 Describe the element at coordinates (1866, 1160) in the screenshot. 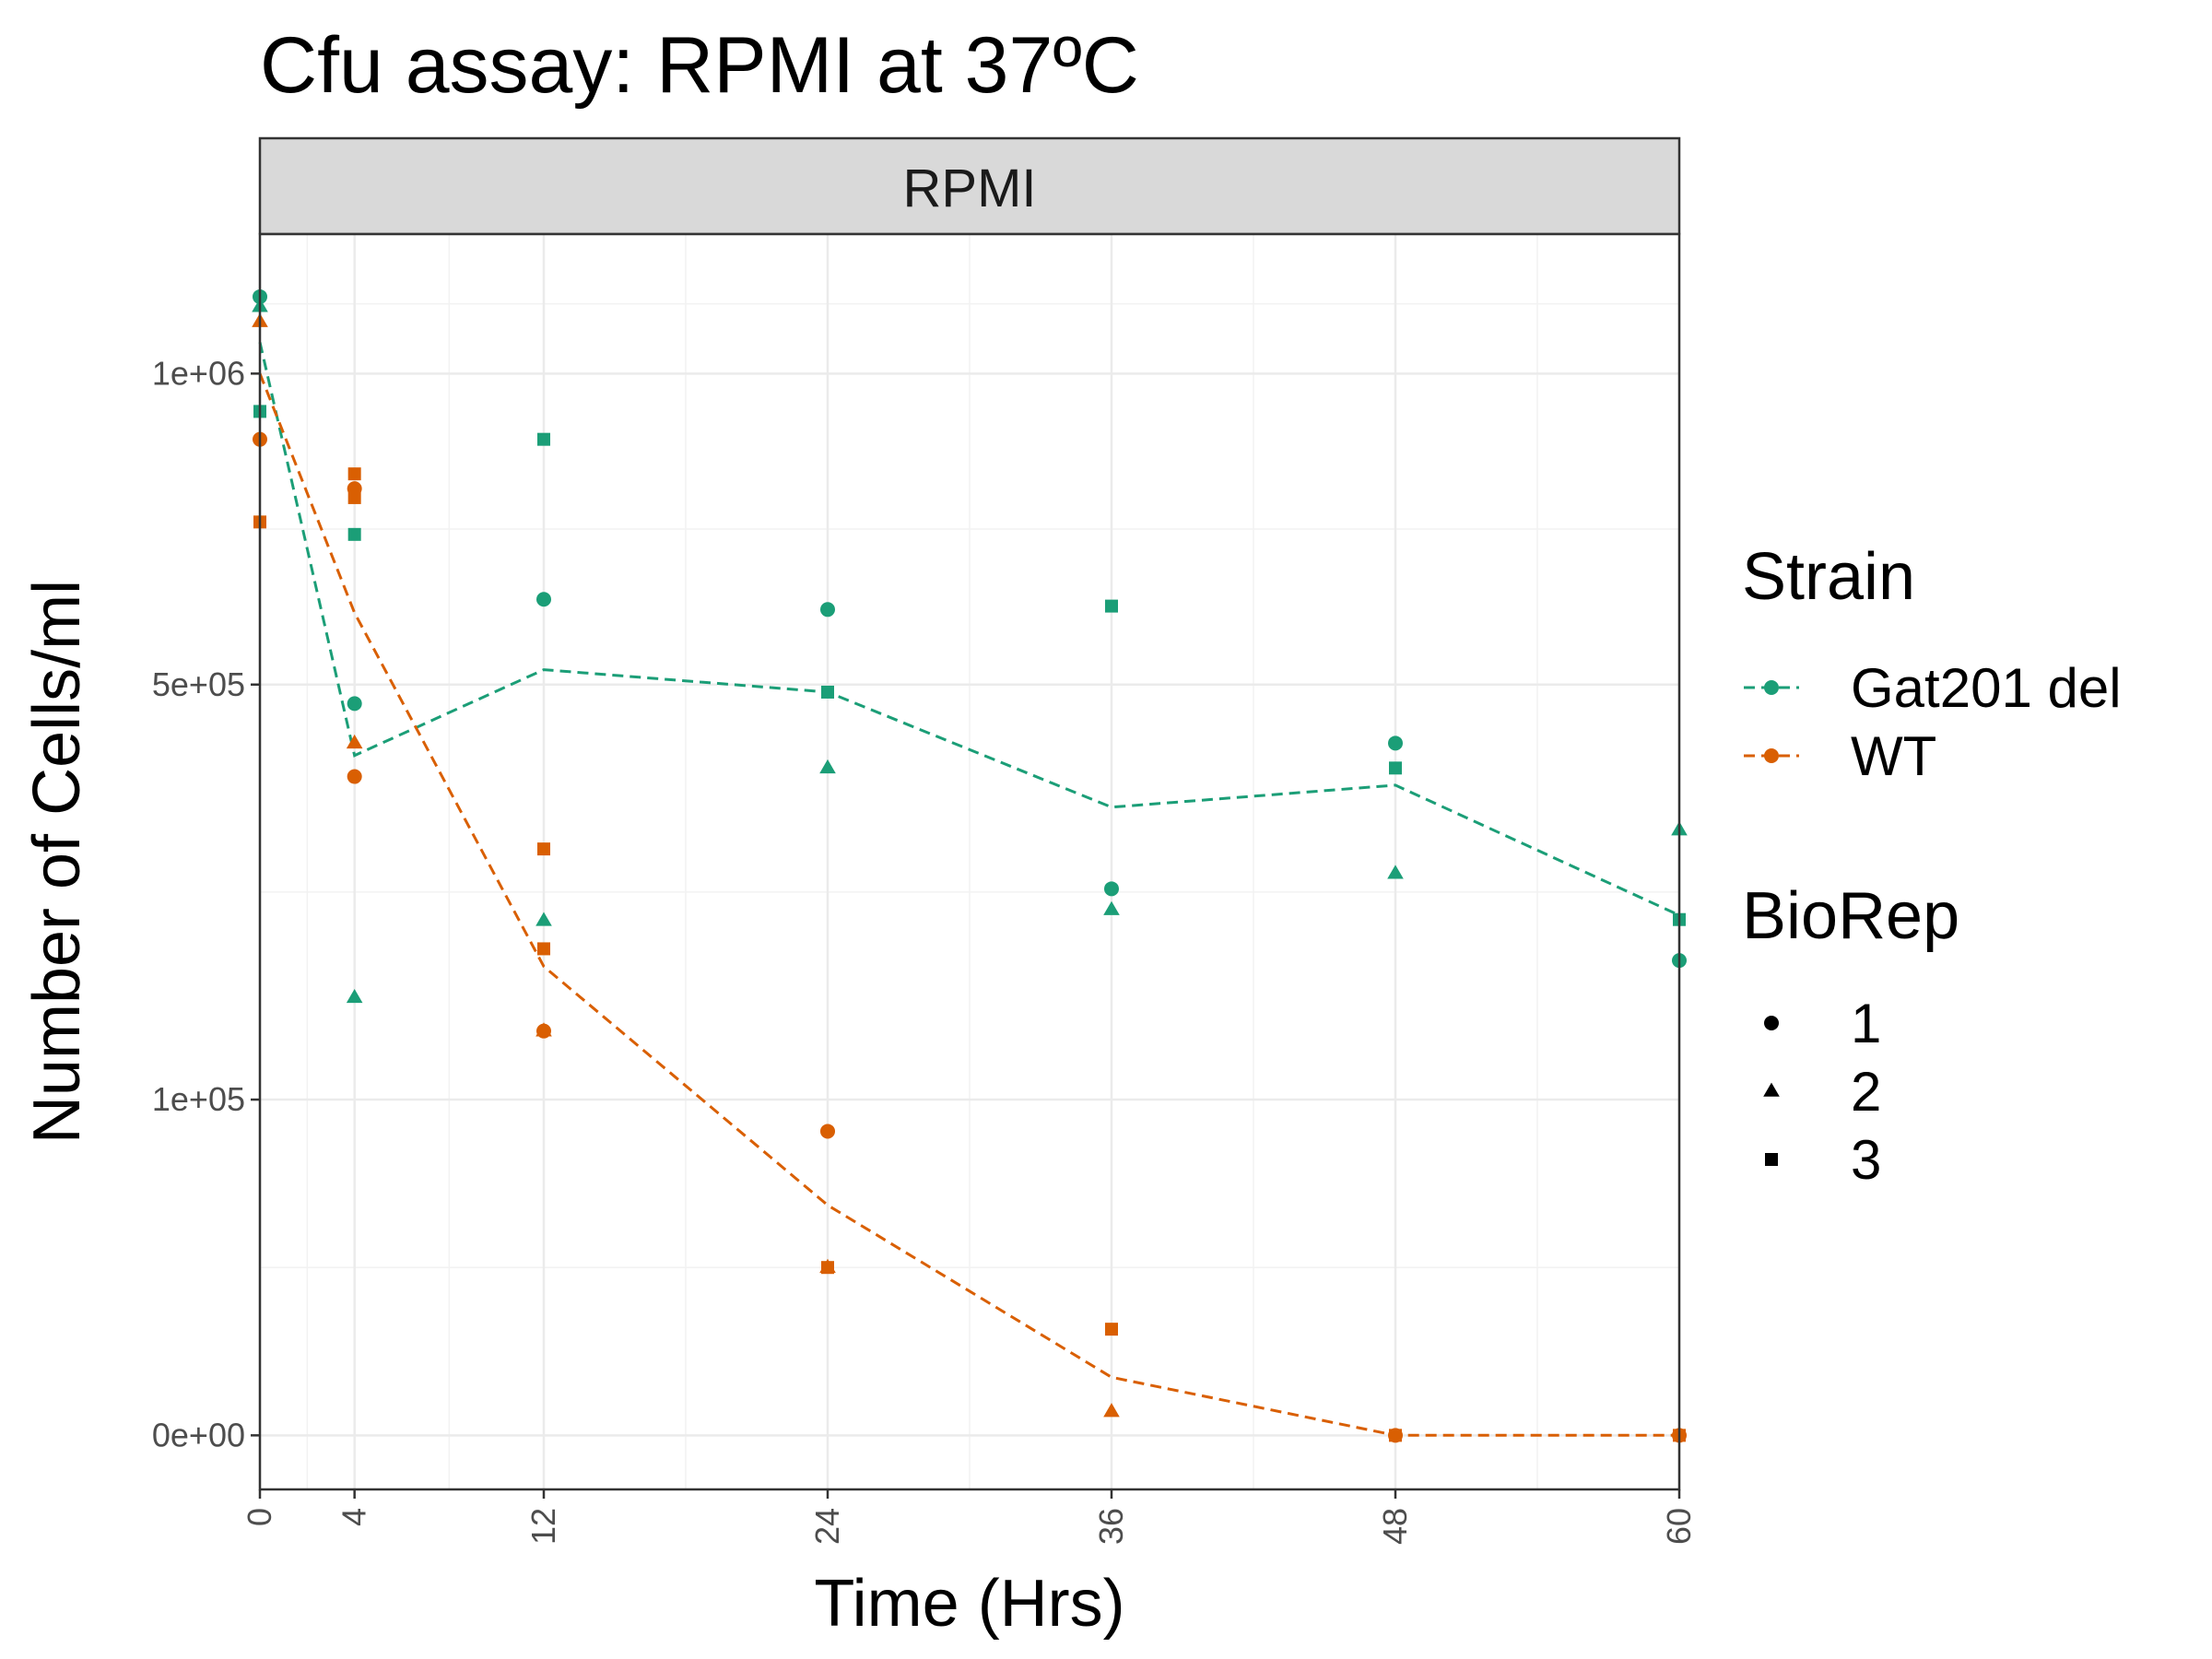

I see `legend-label-rep-3: 3` at that location.